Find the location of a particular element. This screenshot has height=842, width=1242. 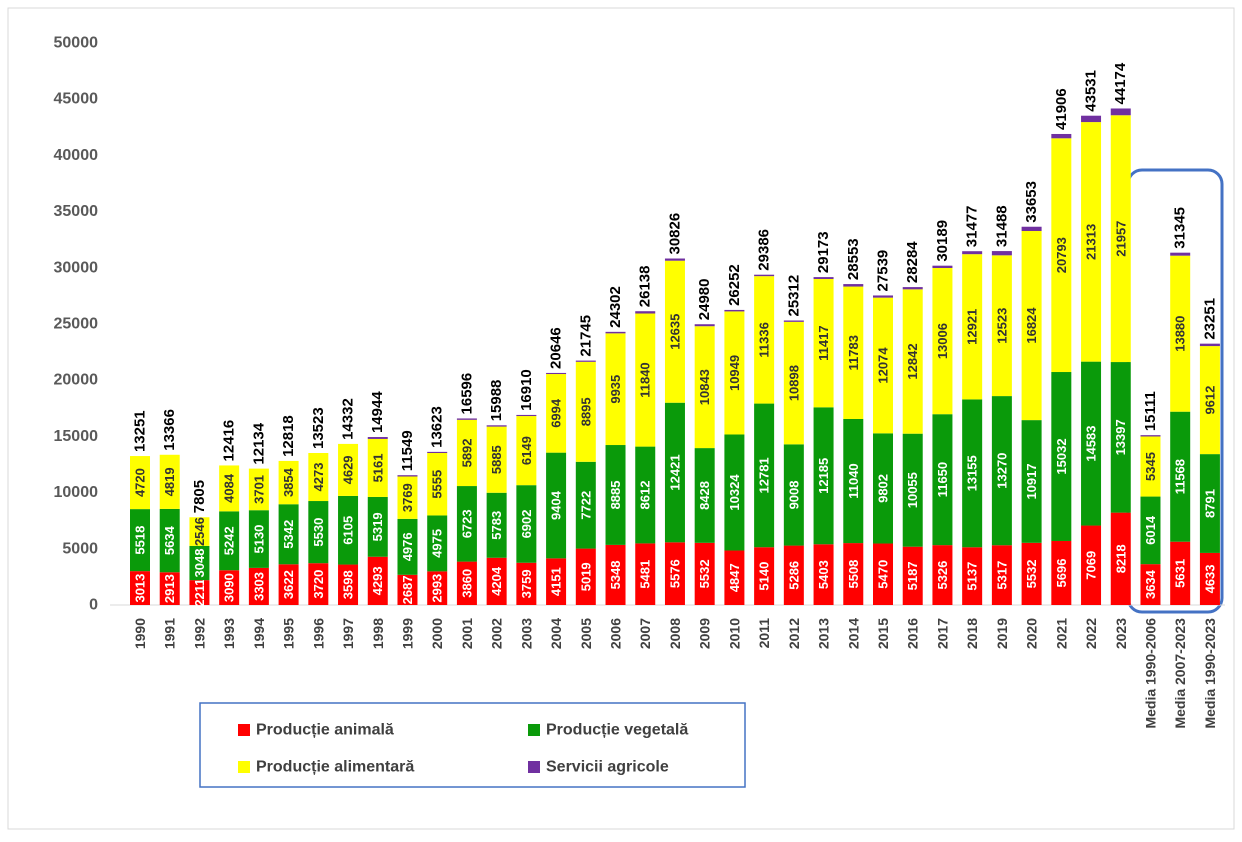

segment-label: 5187 is located at coordinates (912, 575).